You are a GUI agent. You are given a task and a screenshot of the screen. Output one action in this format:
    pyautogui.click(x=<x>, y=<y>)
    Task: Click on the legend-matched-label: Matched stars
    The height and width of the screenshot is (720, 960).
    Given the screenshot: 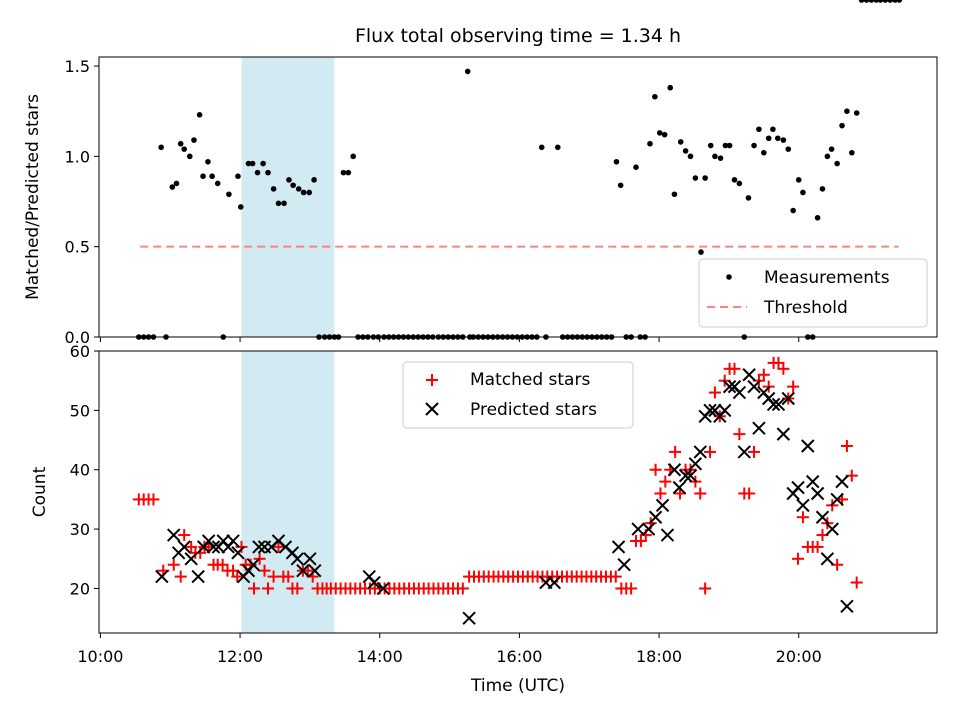 What is the action you would take?
    pyautogui.click(x=530, y=380)
    